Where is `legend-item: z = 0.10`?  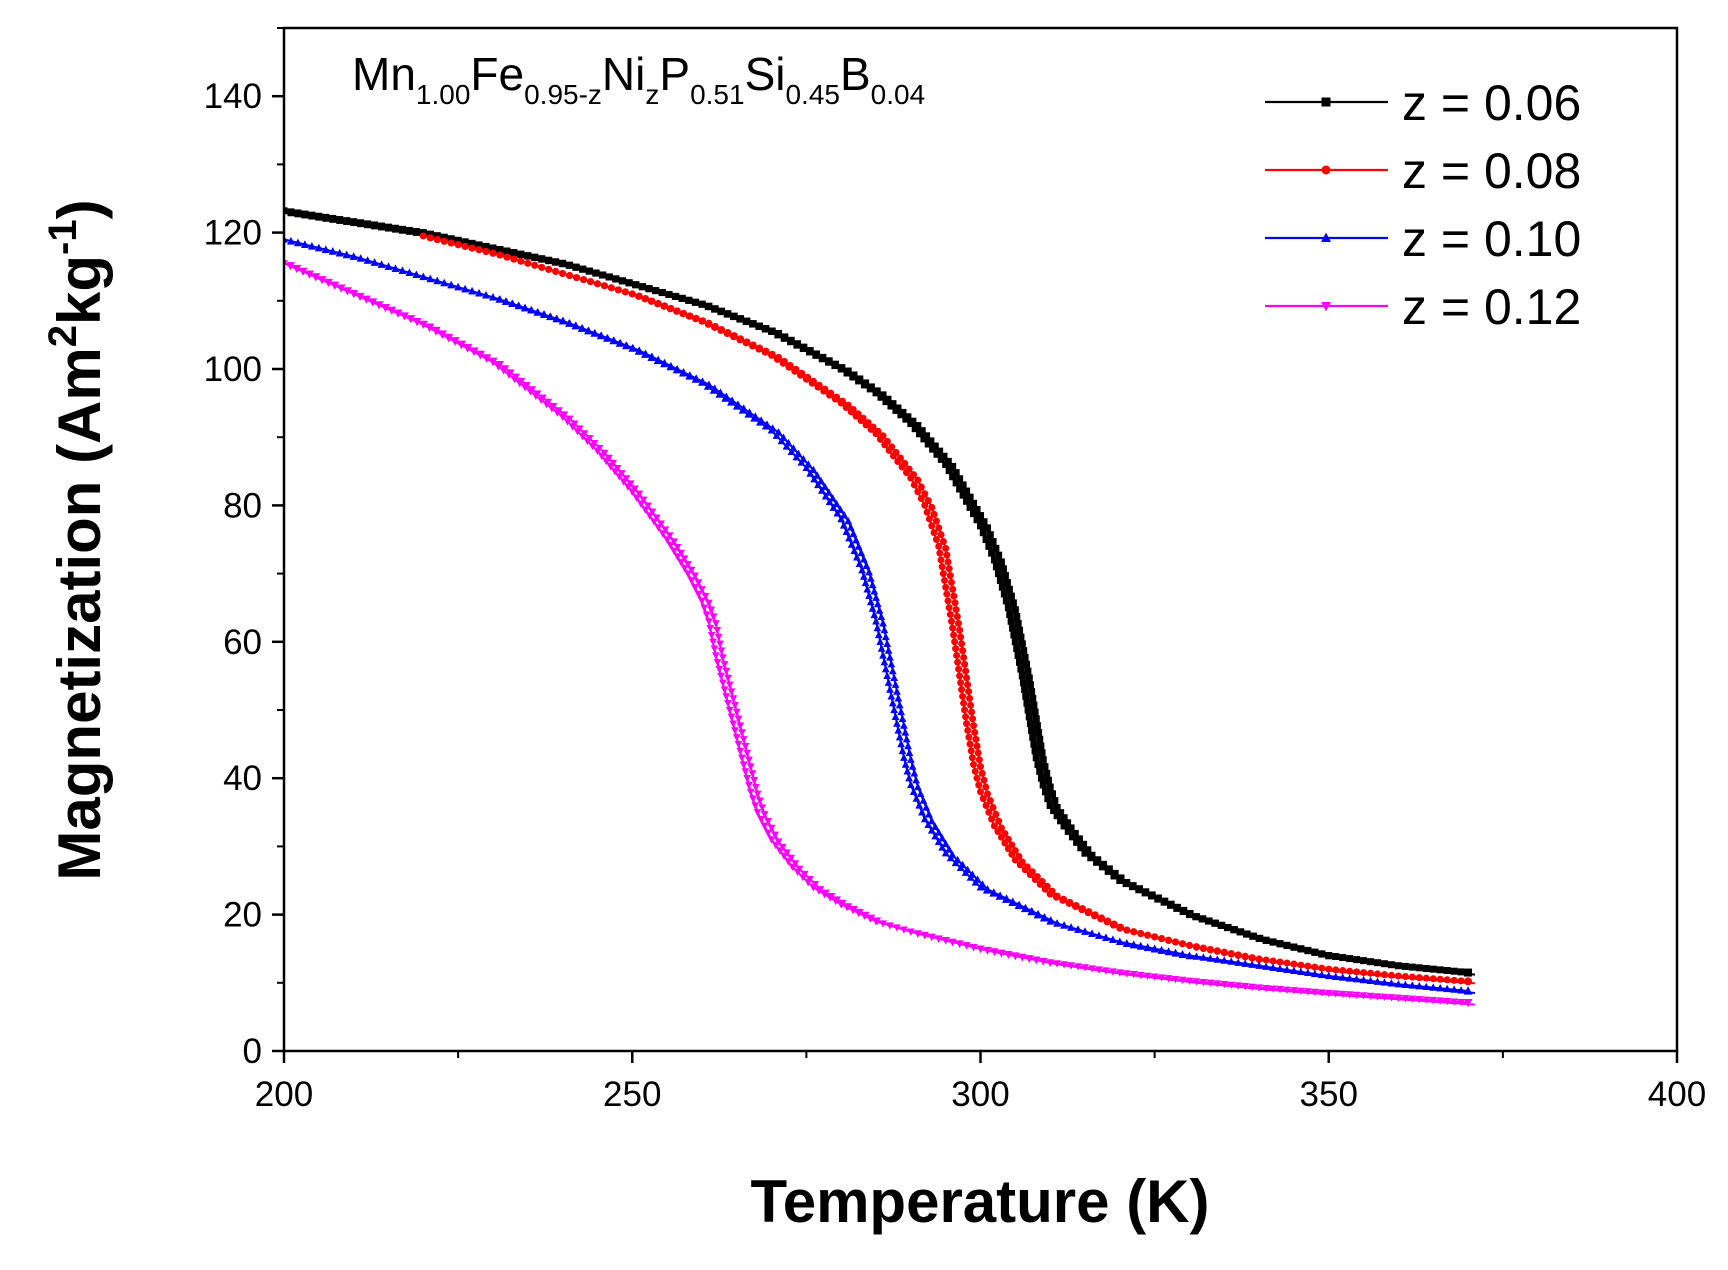
legend-item: z = 0.10 is located at coordinates (1423, 239).